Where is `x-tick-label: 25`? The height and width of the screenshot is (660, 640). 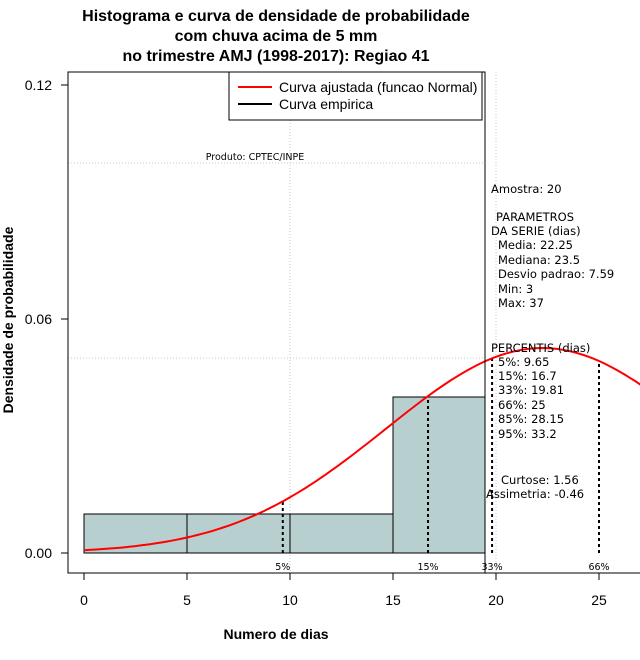
x-tick-label: 25 is located at coordinates (599, 600).